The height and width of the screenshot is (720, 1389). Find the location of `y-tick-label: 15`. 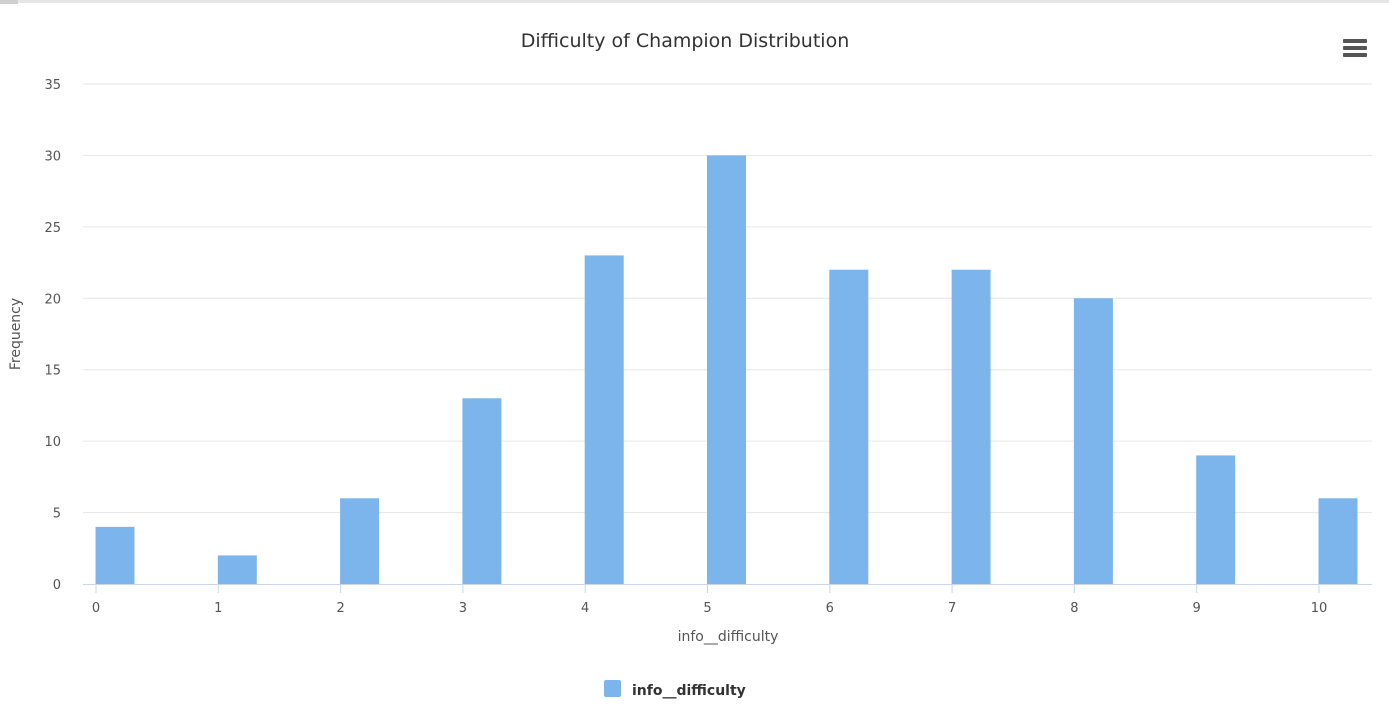

y-tick-label: 15 is located at coordinates (52, 371).